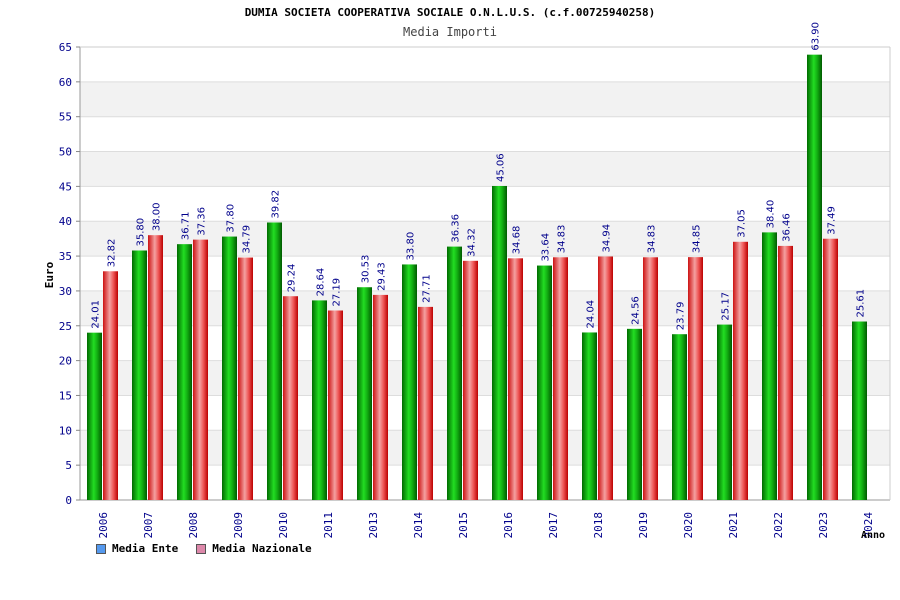  I want to click on data-label: 25.61, so click(861, 303).